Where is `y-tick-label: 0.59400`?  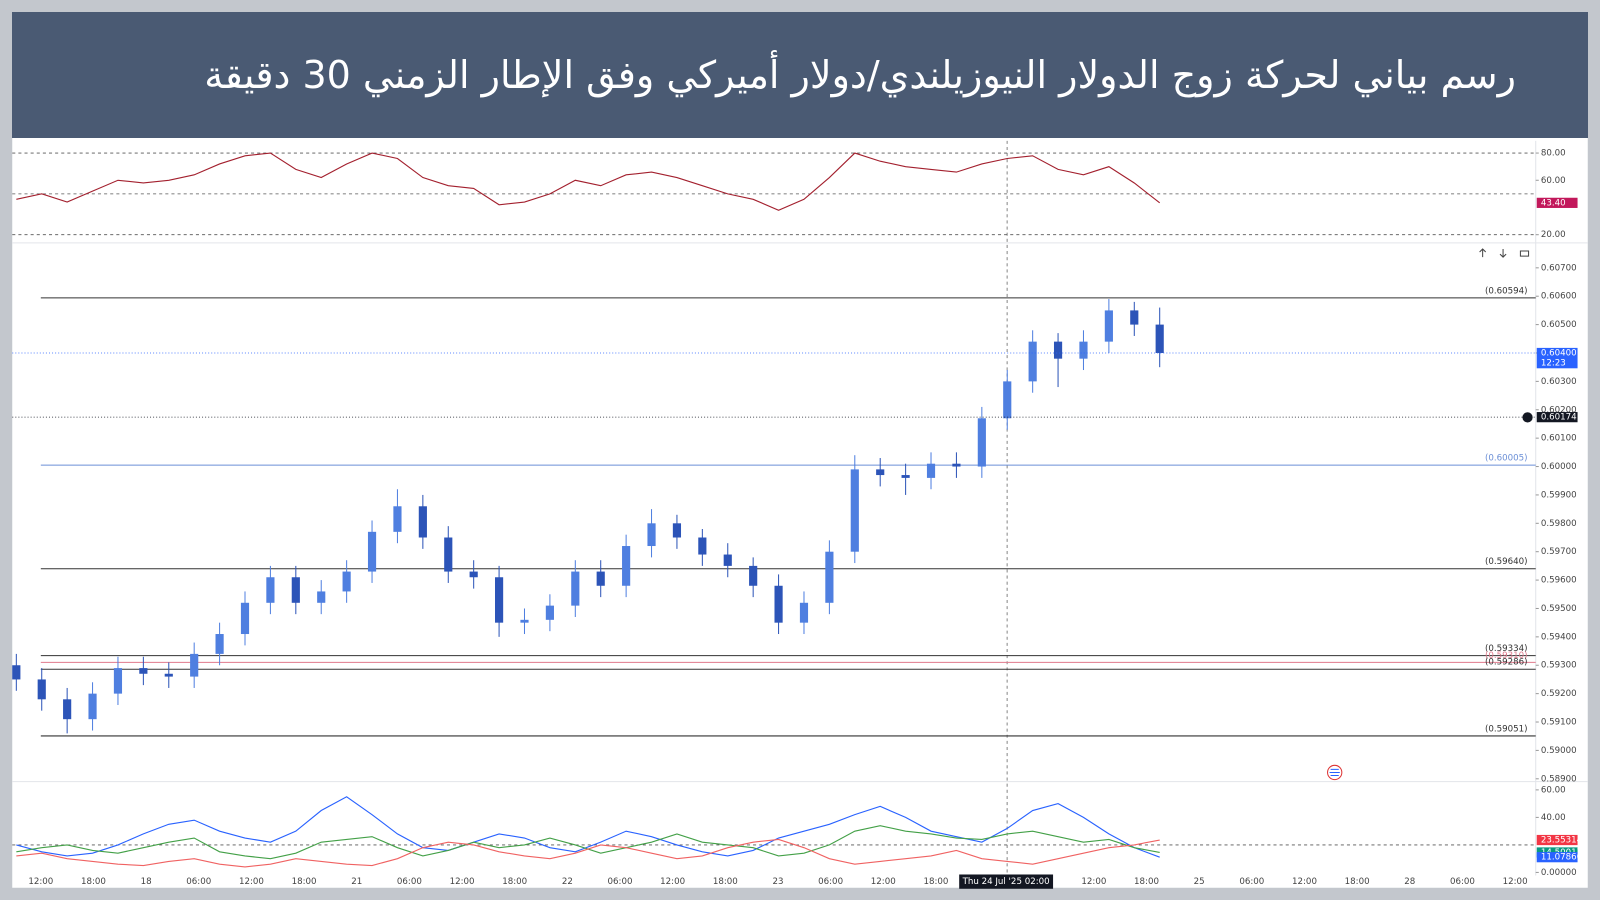
y-tick-label: 0.59400 is located at coordinates (1559, 637).